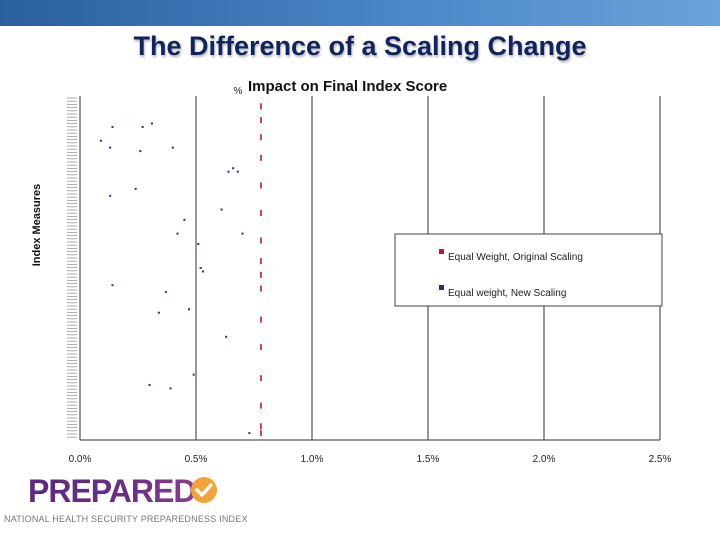  I want to click on y-axis-label: Index Measures, so click(37, 225).